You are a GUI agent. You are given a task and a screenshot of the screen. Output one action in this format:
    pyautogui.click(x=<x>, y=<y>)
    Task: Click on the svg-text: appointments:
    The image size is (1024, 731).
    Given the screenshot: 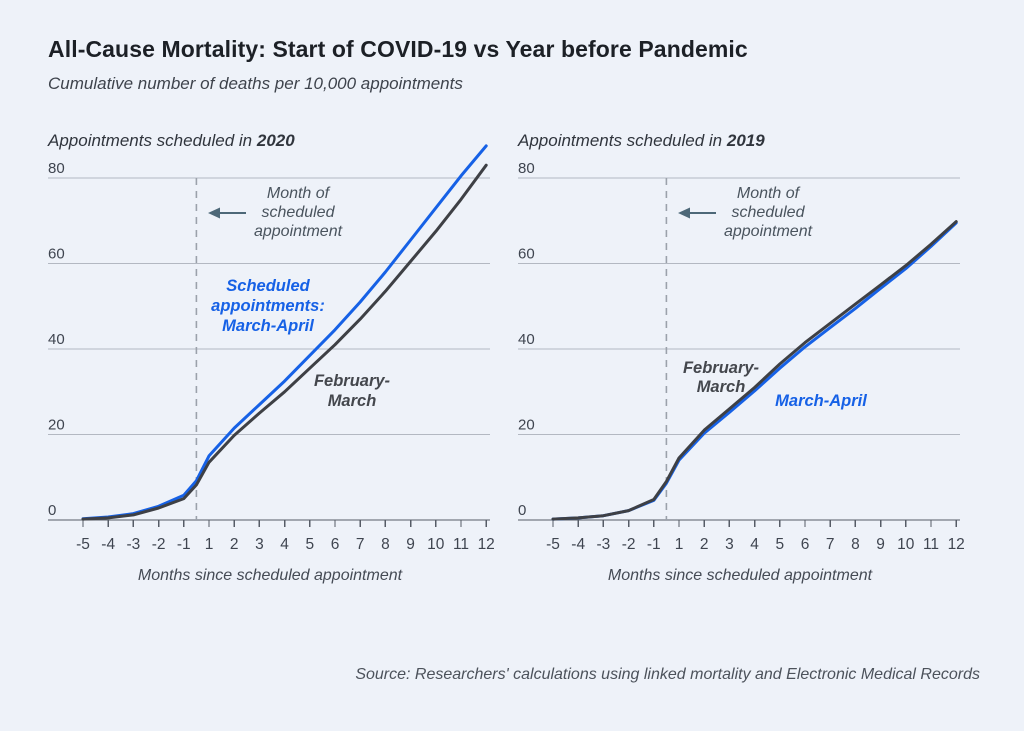 What is the action you would take?
    pyautogui.click(x=268, y=306)
    